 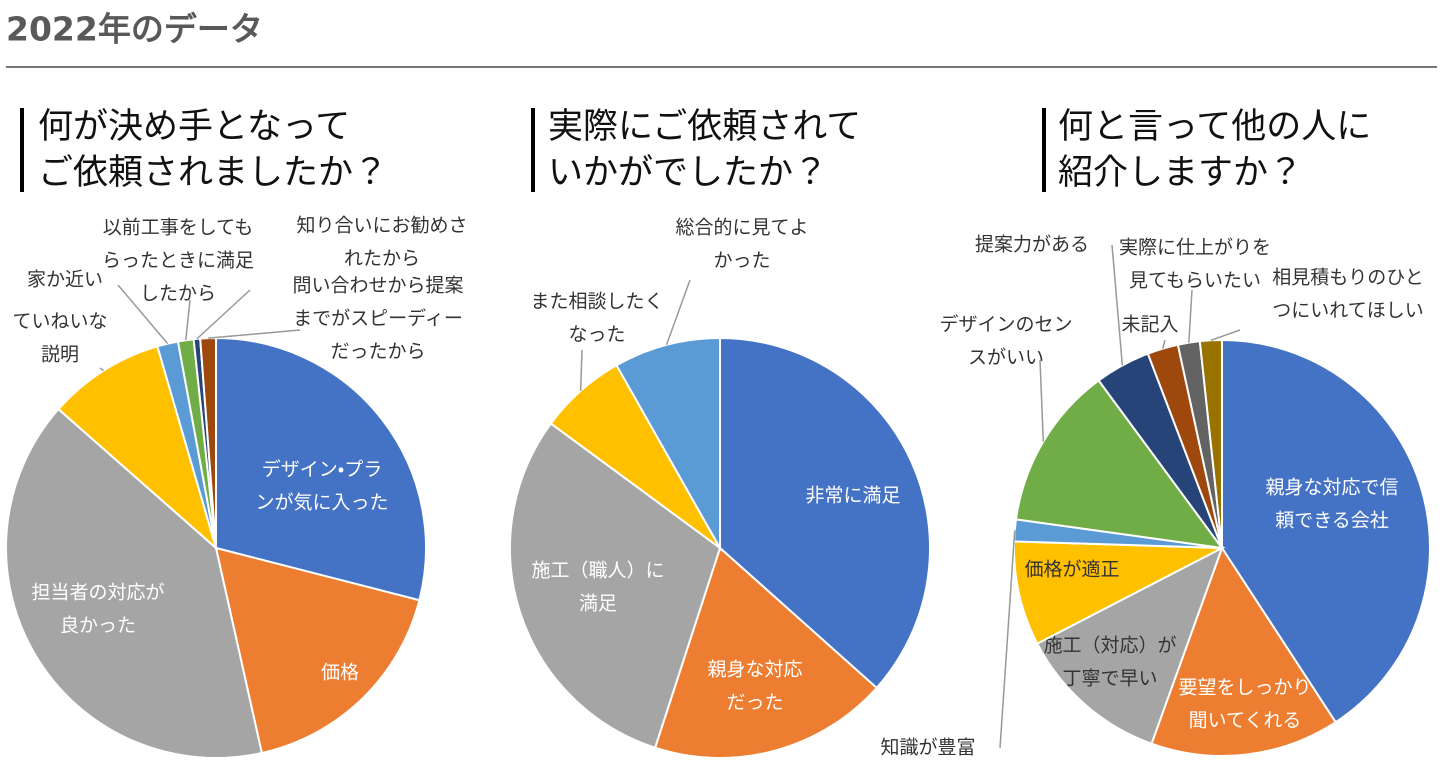 I want to click on slice-label: だった, so click(x=754, y=703).